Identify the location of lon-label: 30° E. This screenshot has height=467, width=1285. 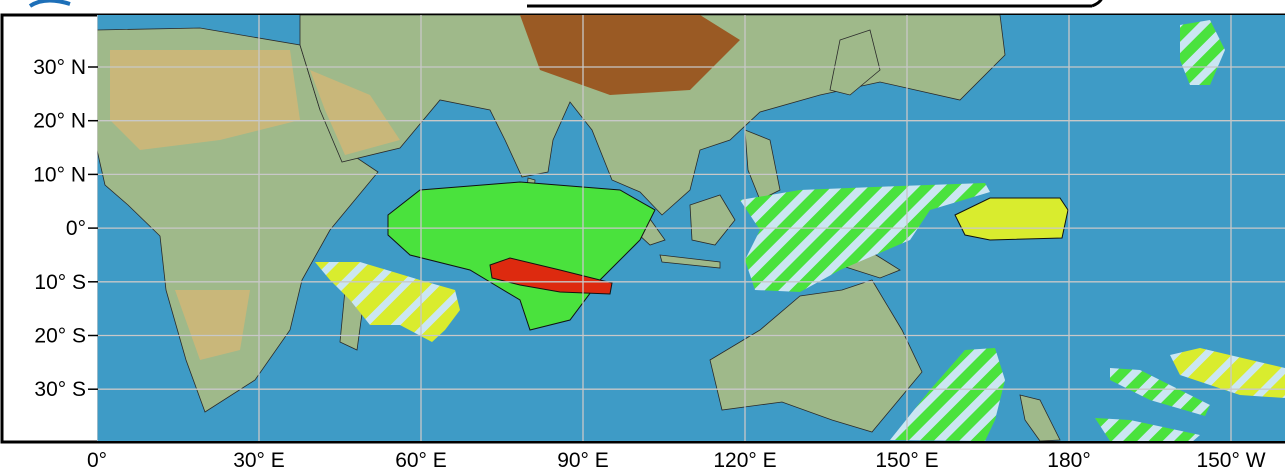
(259, 458).